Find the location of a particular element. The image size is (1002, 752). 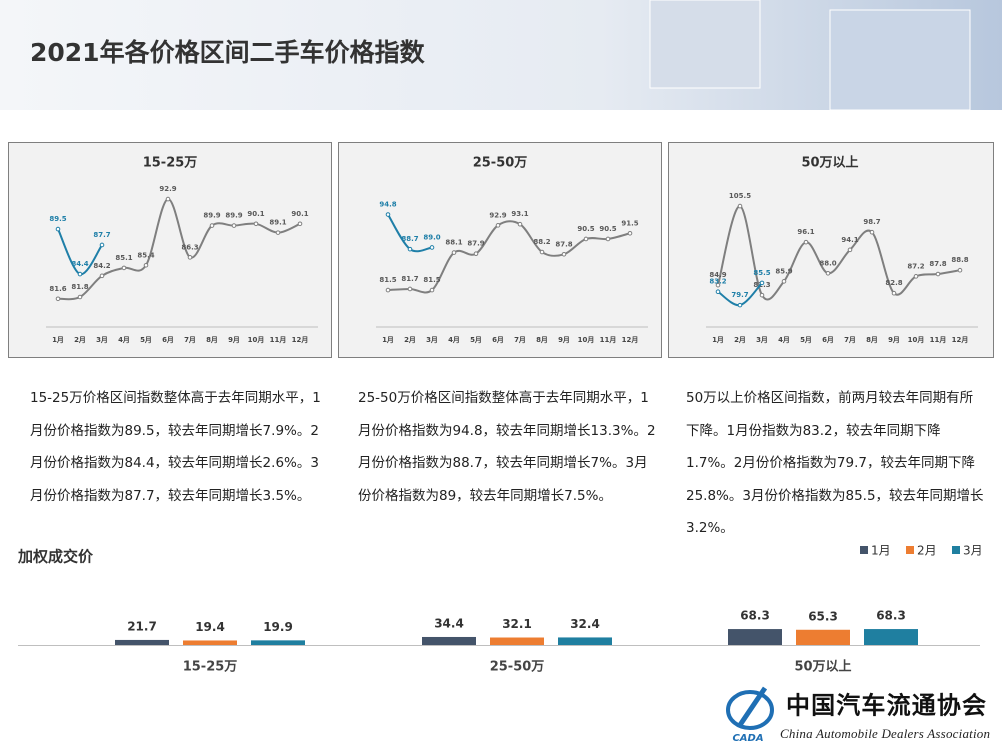

data-label: 21.7 is located at coordinates (142, 626).